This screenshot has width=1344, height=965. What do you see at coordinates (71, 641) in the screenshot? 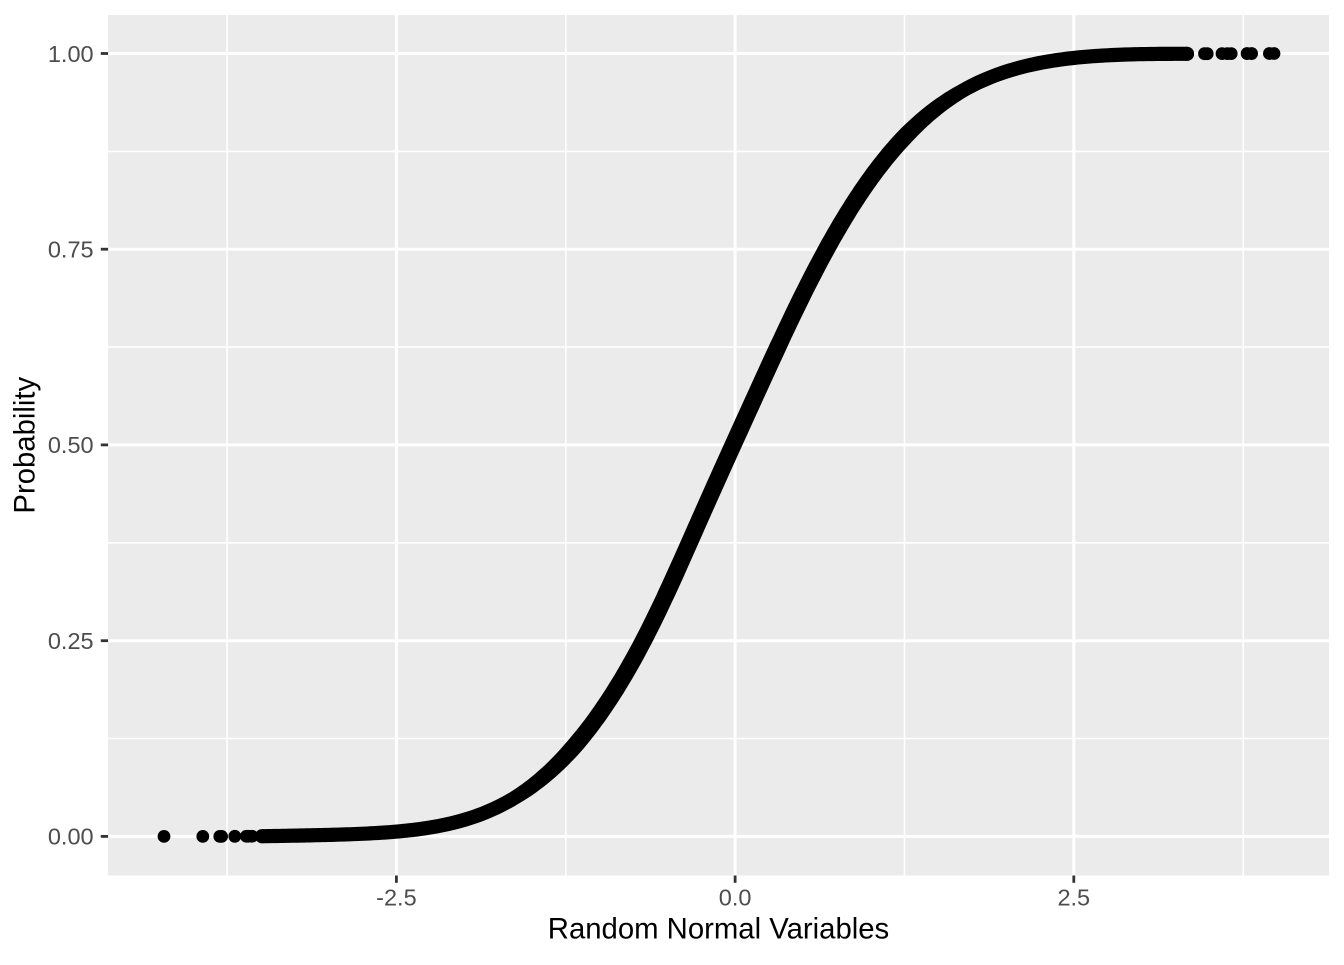
I see `svg-text: 0.25` at bounding box center [71, 641].